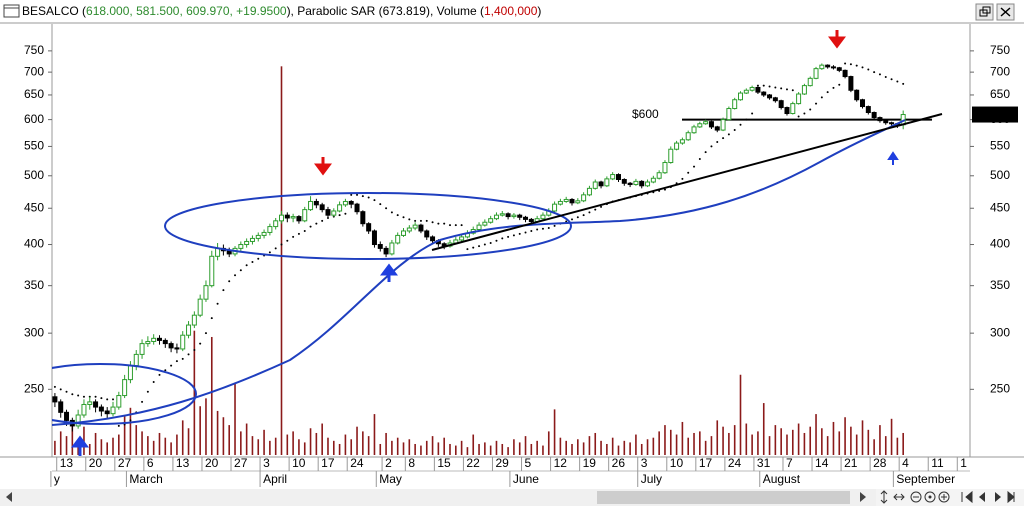 Image resolution: width=1024 pixels, height=506 pixels. I want to click on pan-tool, so click(899, 497).